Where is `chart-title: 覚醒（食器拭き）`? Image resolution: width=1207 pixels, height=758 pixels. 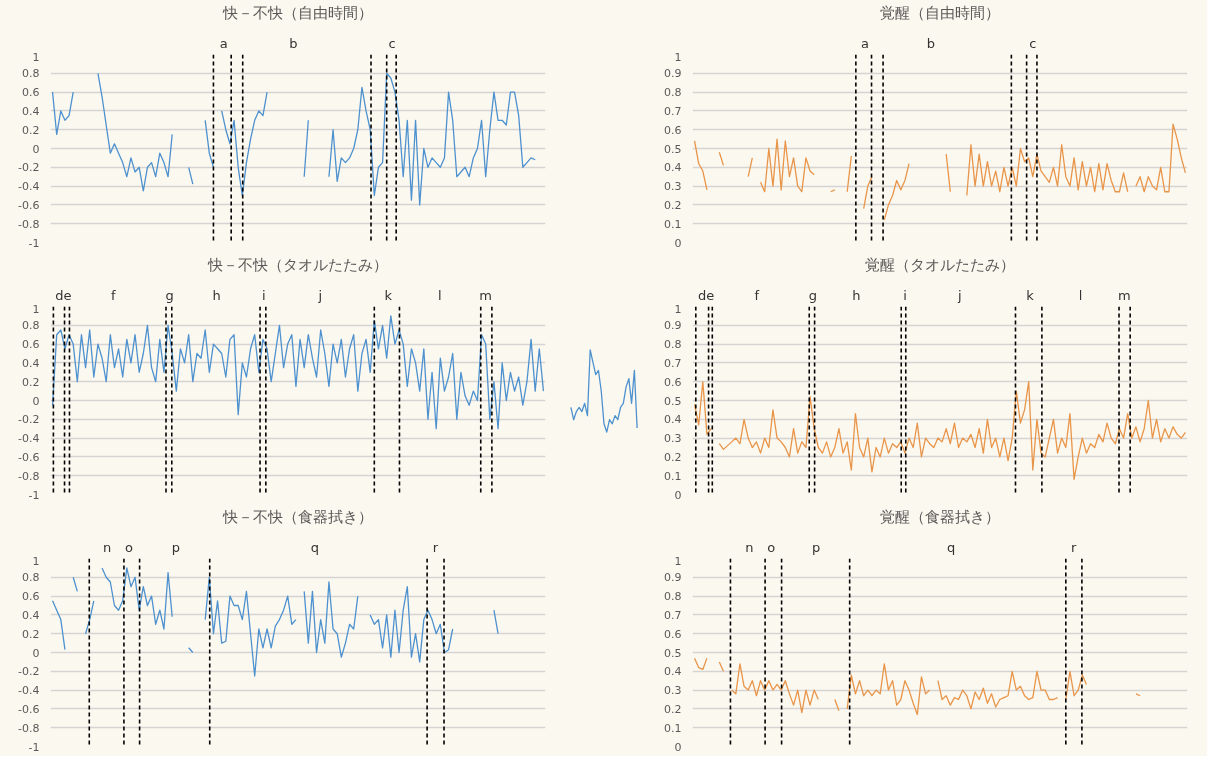
chart-title: 覚醒（食器拭き） is located at coordinates (940, 516).